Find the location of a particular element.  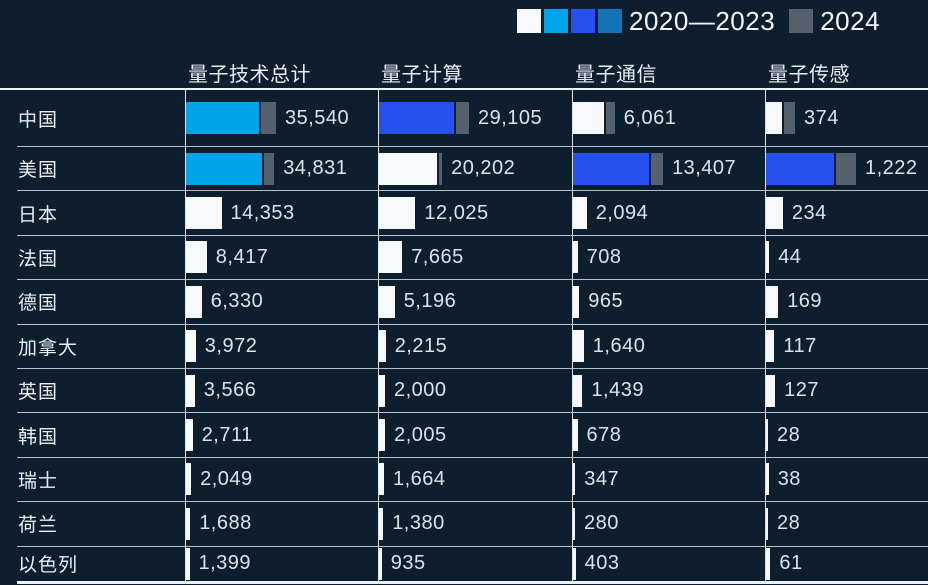

bar-value: 965 is located at coordinates (606, 301).